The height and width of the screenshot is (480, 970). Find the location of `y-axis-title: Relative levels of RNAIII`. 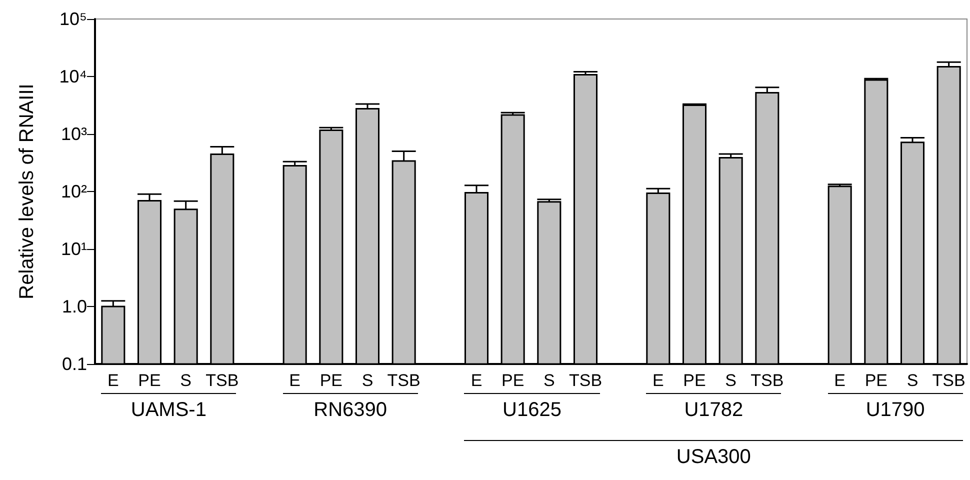

y-axis-title: Relative levels of RNAIII is located at coordinates (27, 192).